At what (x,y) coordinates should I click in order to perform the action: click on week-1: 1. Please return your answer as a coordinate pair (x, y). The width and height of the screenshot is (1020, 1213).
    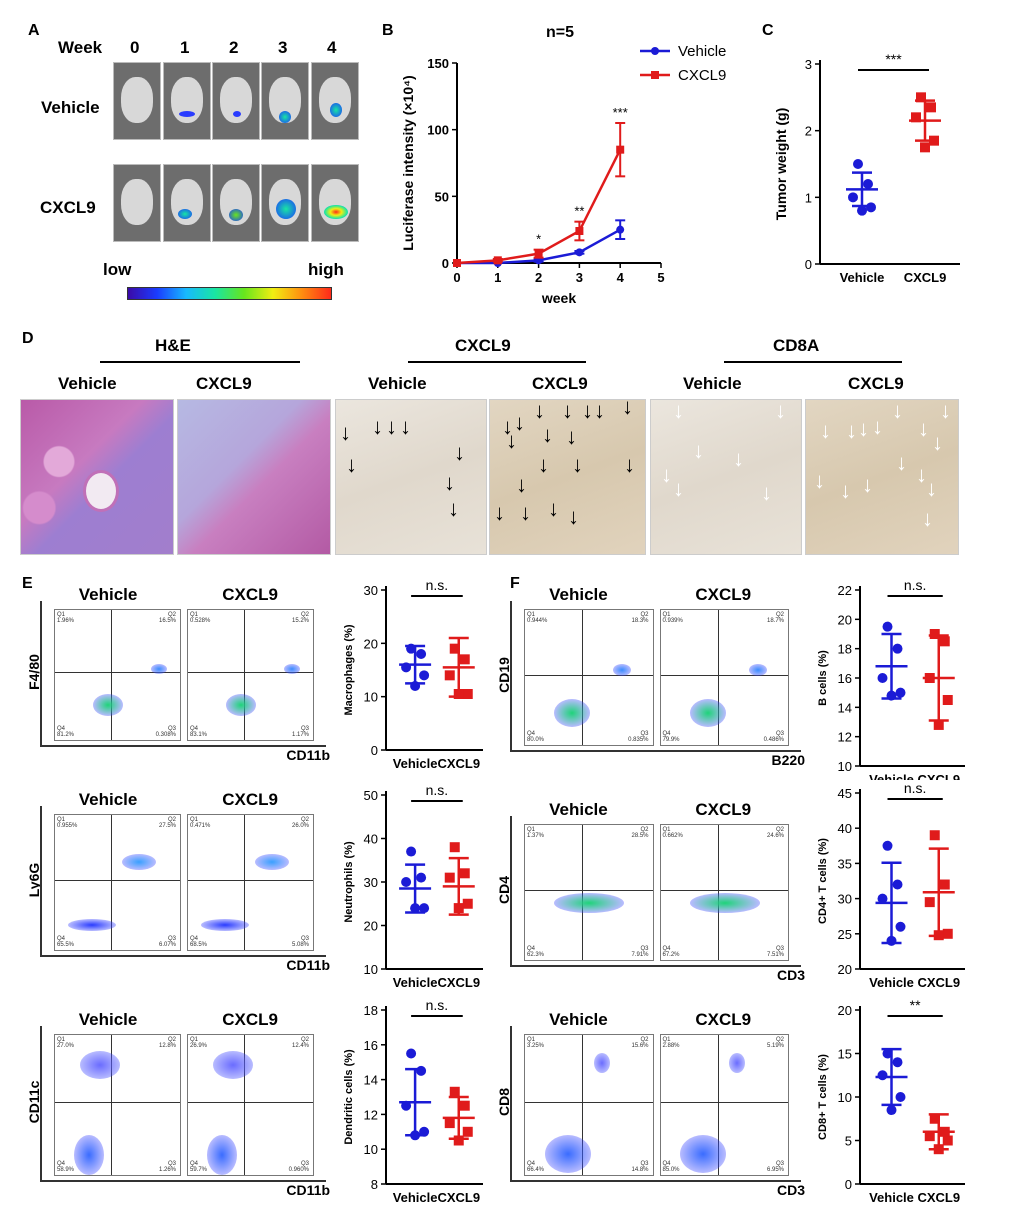
    Looking at the image, I should click on (185, 47).